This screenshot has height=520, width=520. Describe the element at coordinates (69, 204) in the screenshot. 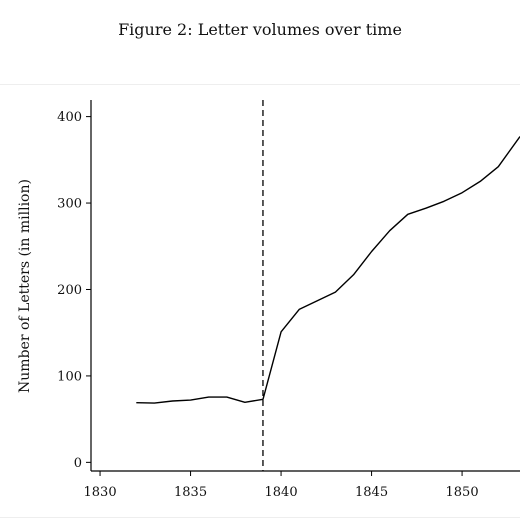

I see `y-tick-label: 300` at that location.